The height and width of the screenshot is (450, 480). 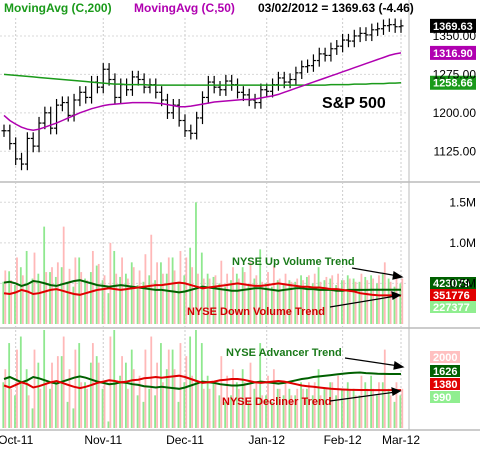 I want to click on price-badge-2-bg, so click(x=453, y=82).